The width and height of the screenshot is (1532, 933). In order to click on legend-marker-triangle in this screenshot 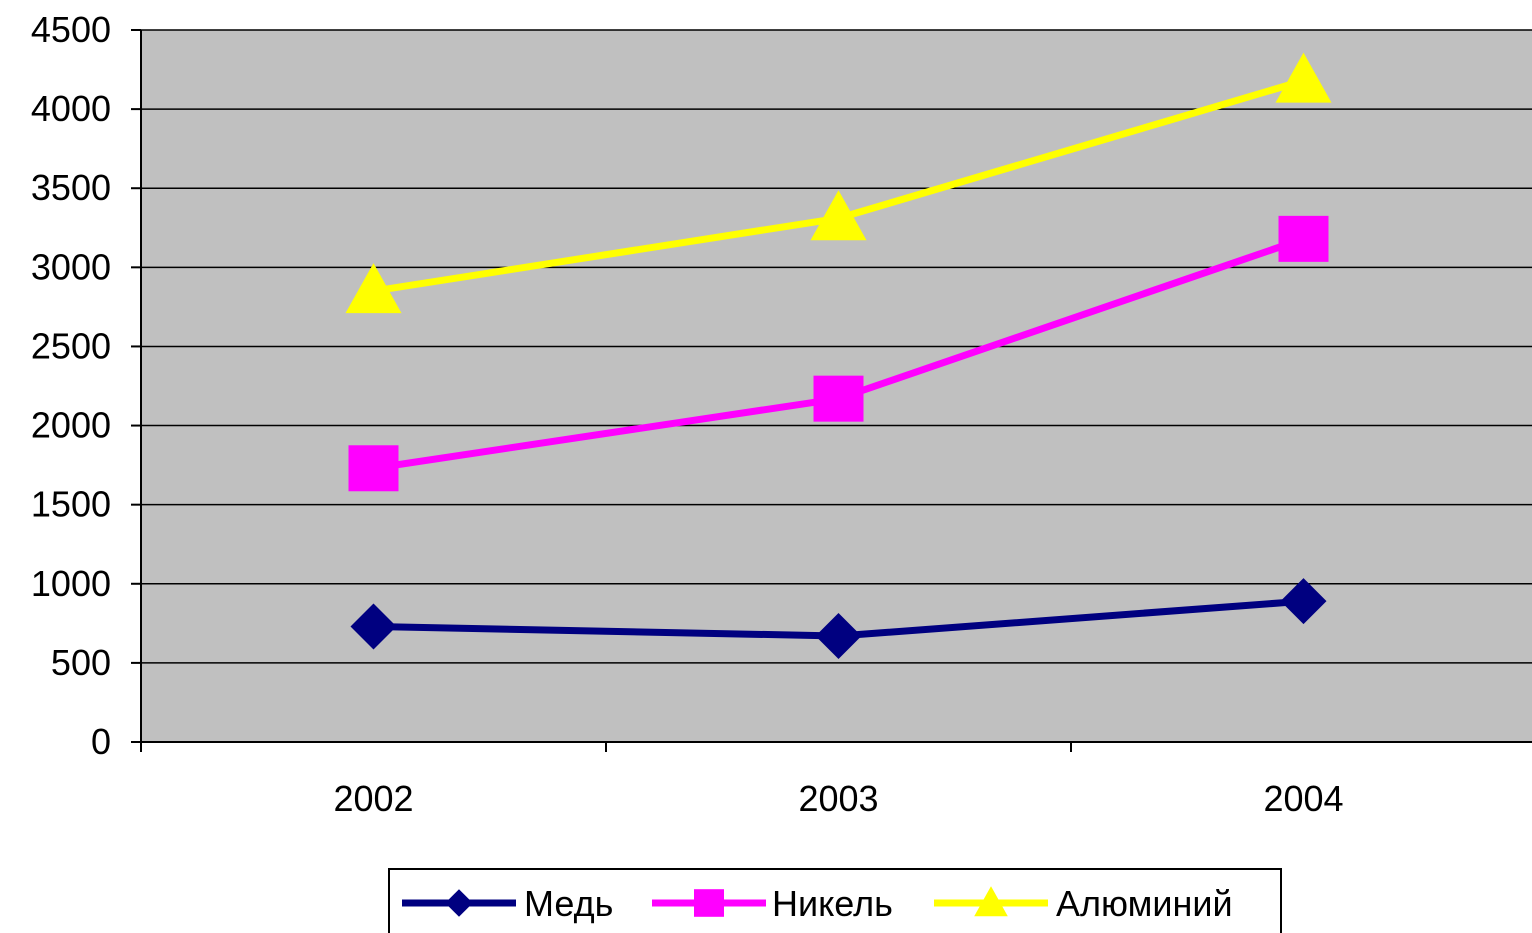, I will do `click(991, 901)`.